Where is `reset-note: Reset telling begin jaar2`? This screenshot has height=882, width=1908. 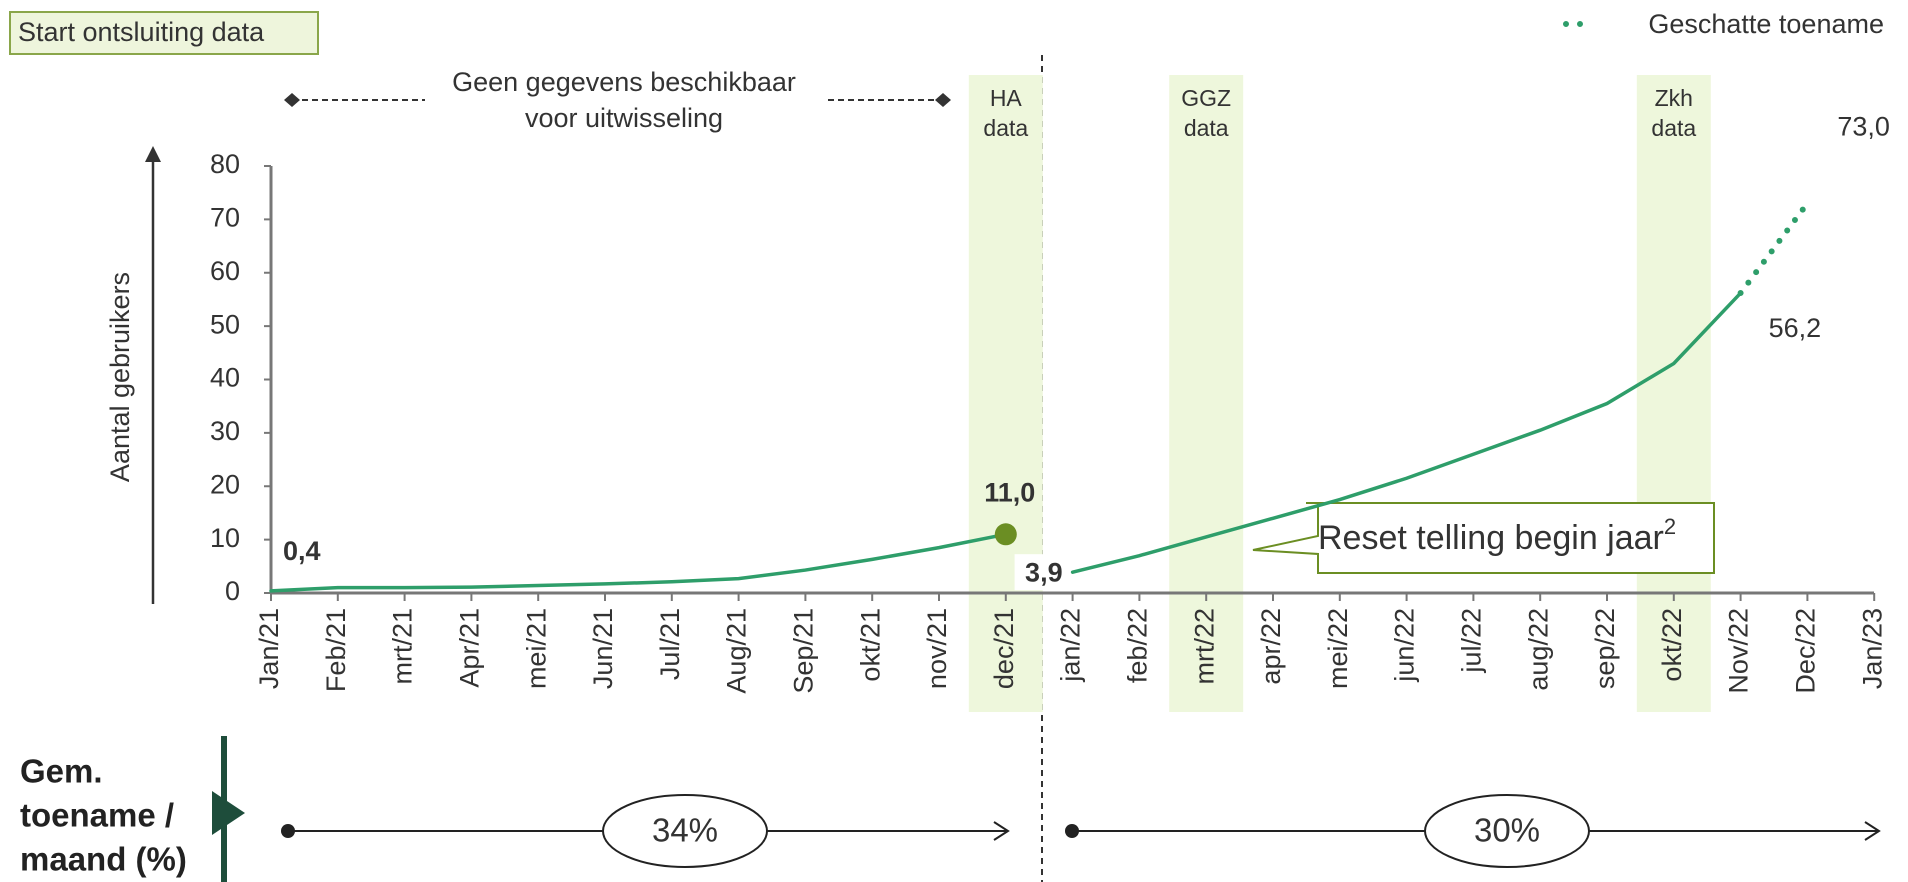 reset-note: Reset telling begin jaar2 is located at coordinates (1497, 535).